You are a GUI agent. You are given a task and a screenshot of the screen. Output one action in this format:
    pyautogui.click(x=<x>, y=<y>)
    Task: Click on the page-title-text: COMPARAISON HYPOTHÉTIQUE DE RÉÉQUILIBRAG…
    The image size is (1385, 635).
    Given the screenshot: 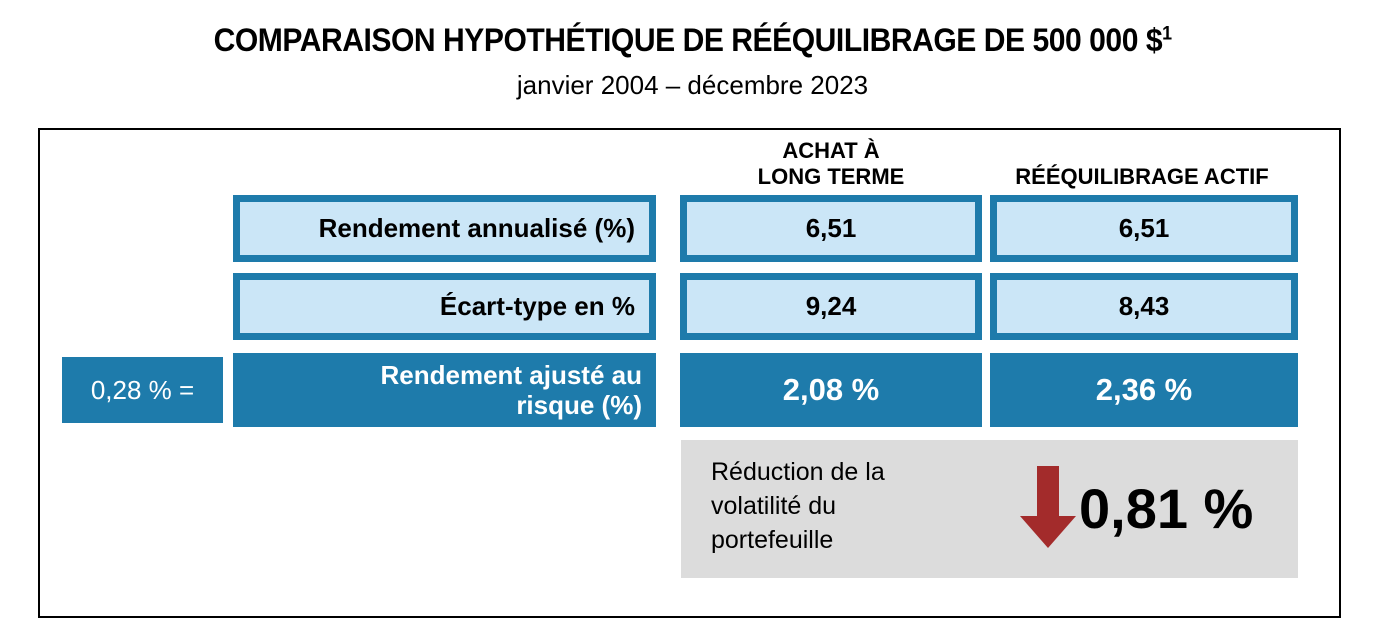 What is the action you would take?
    pyautogui.click(x=688, y=40)
    